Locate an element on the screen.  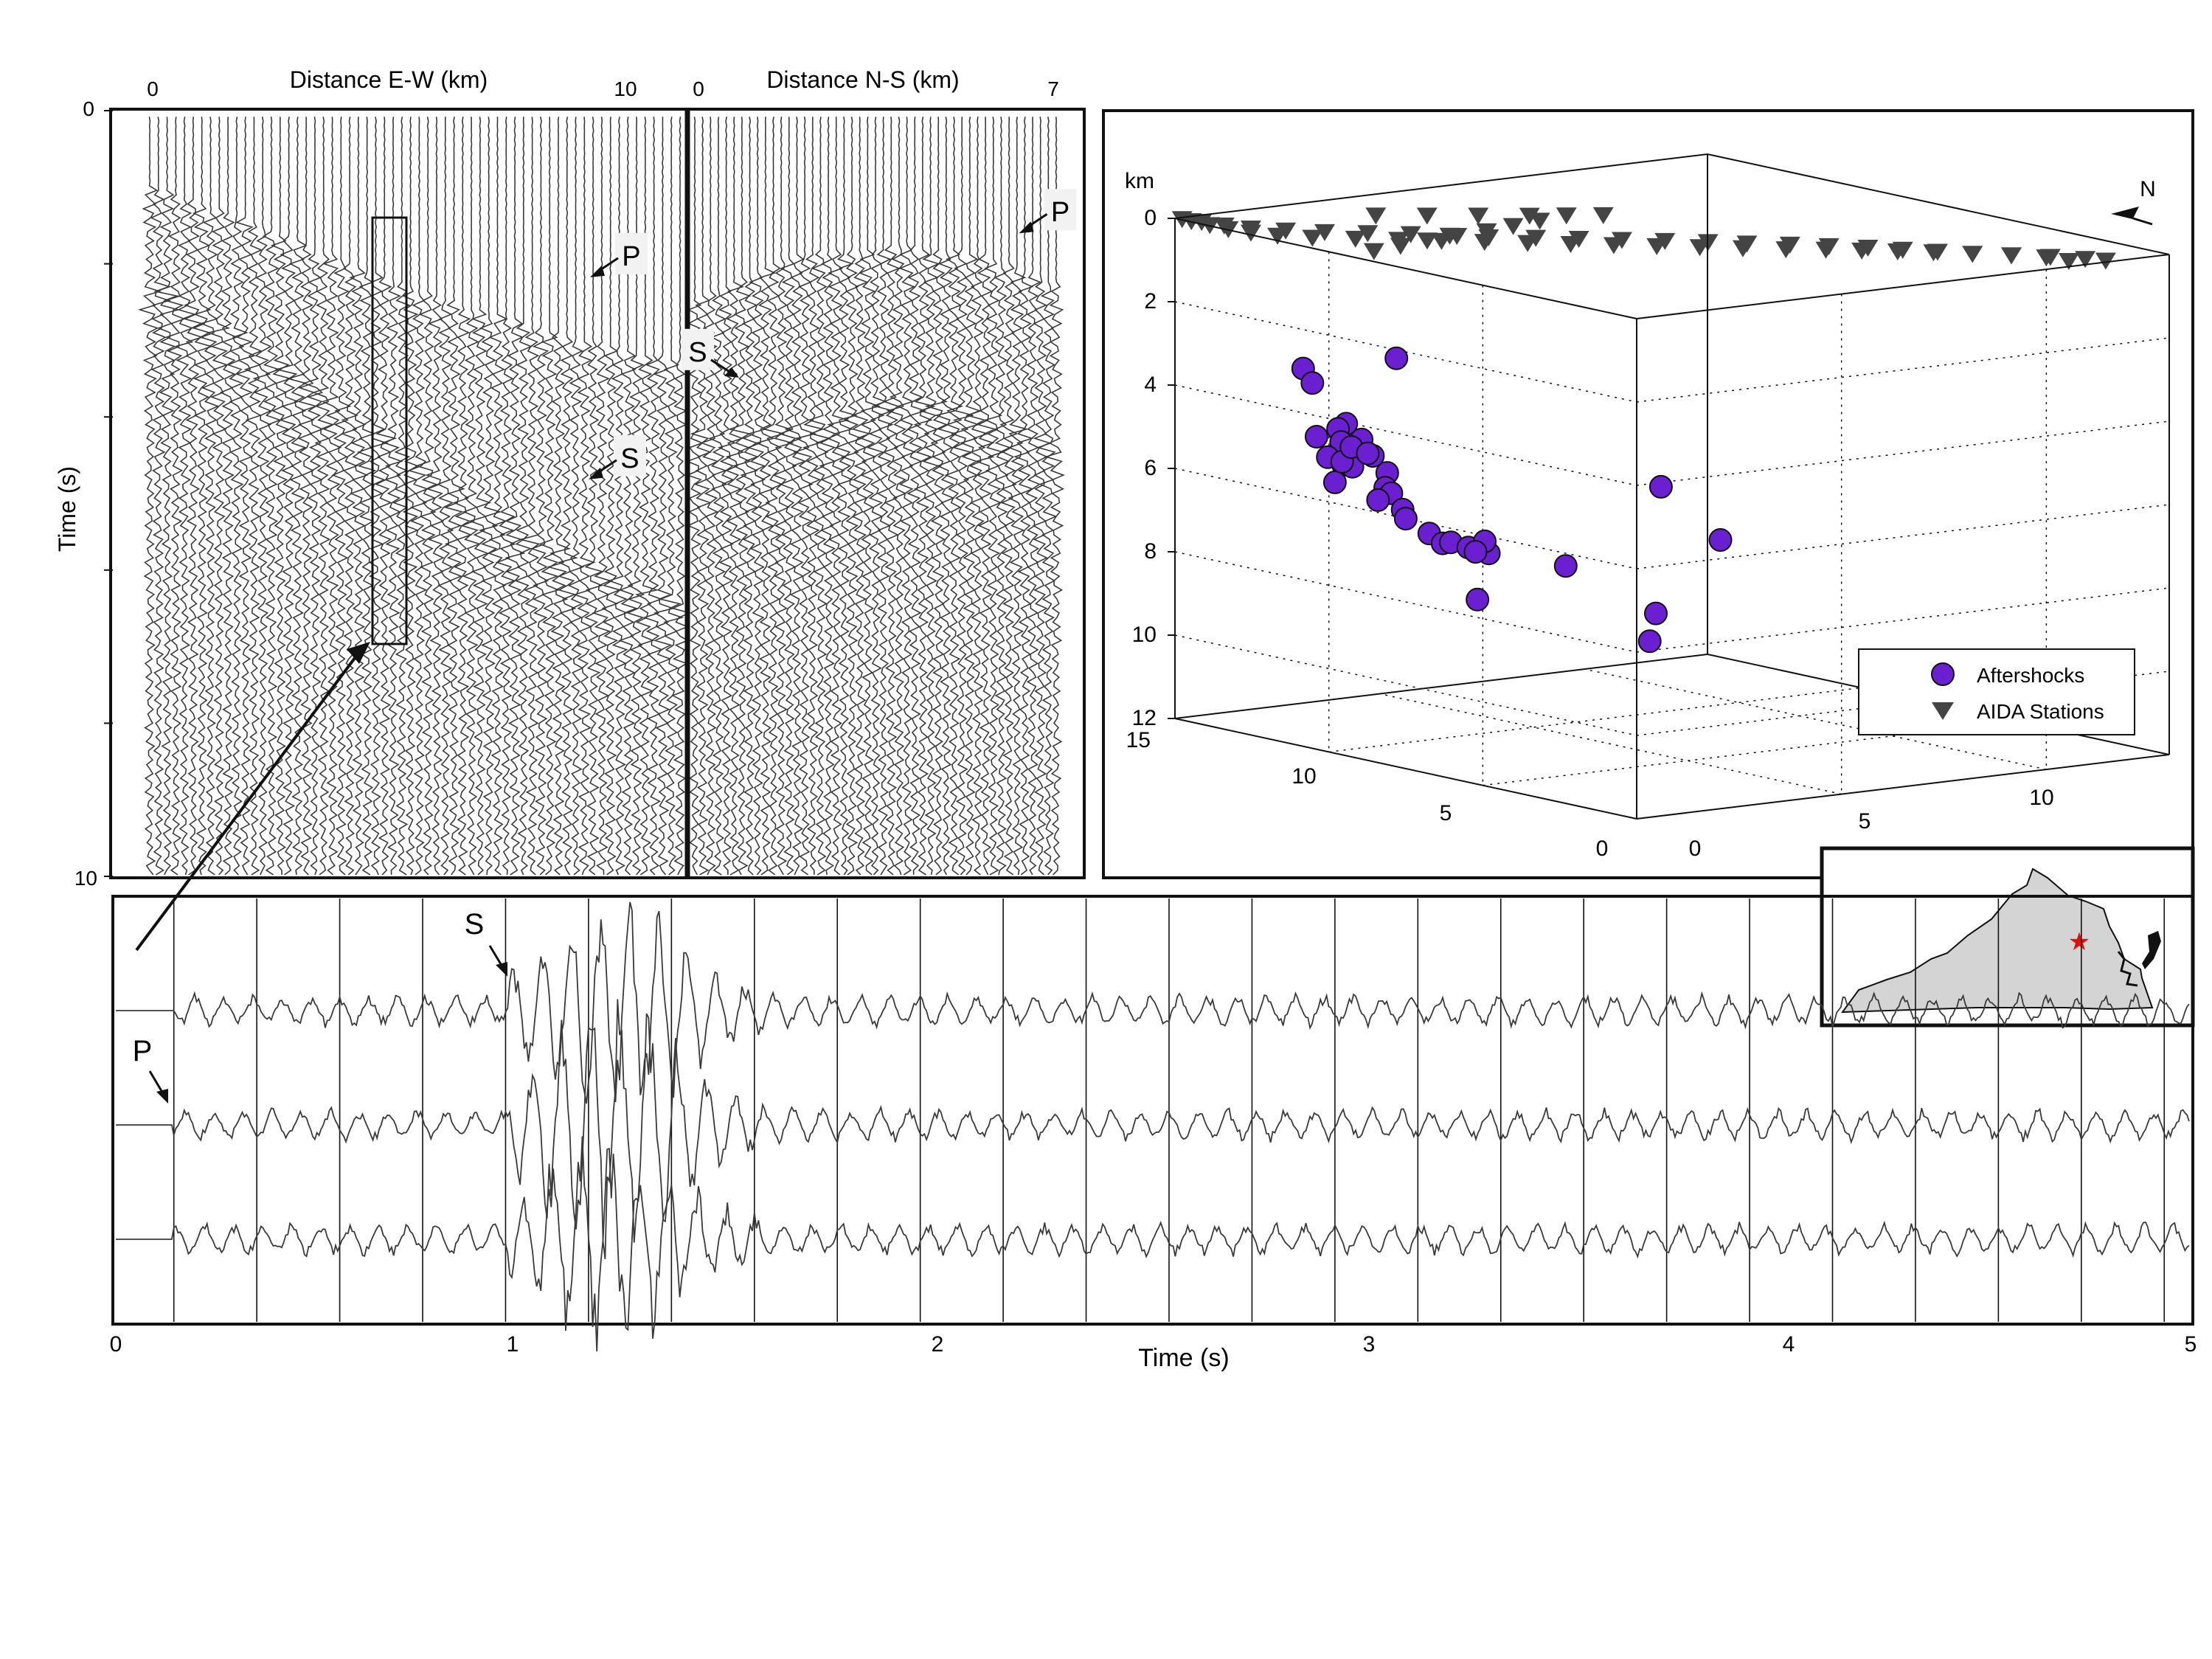
x-tick-label: 4 is located at coordinates (1789, 1344).